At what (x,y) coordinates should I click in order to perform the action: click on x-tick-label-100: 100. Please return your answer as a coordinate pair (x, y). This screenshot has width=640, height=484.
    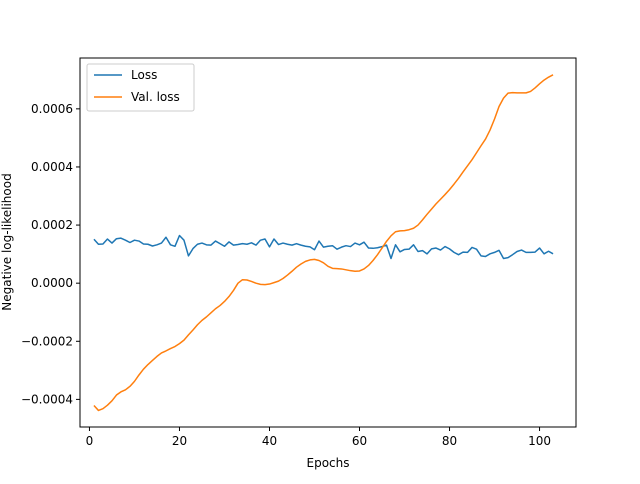
    Looking at the image, I should click on (539, 441).